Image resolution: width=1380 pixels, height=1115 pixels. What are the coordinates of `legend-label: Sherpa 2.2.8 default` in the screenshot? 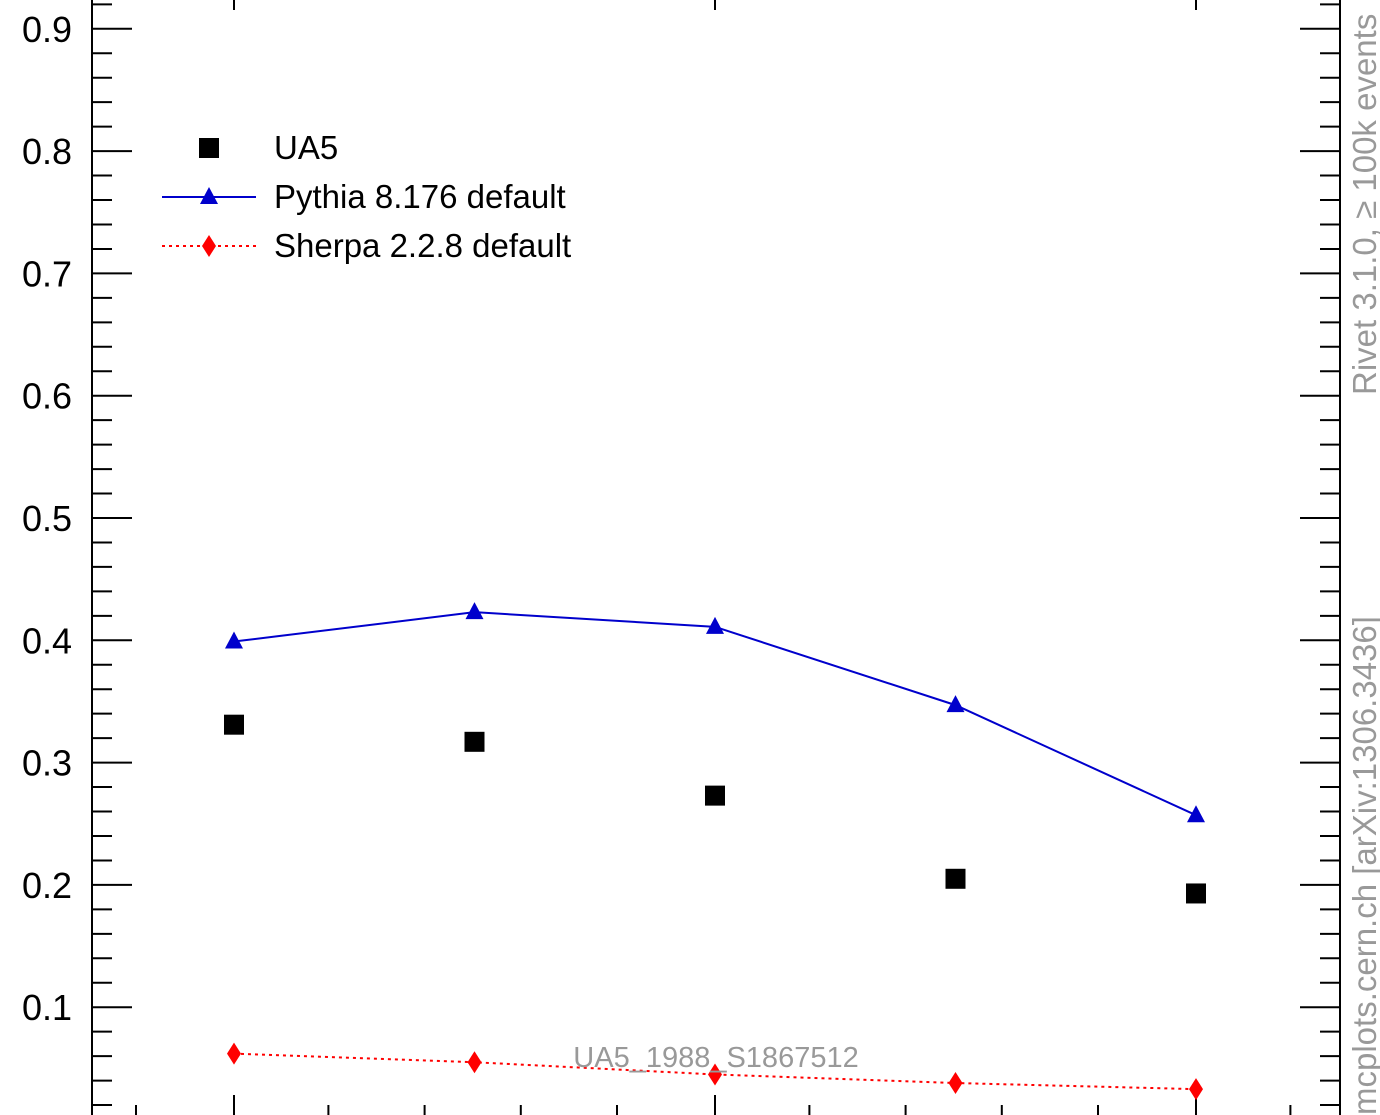 It's located at (422, 245).